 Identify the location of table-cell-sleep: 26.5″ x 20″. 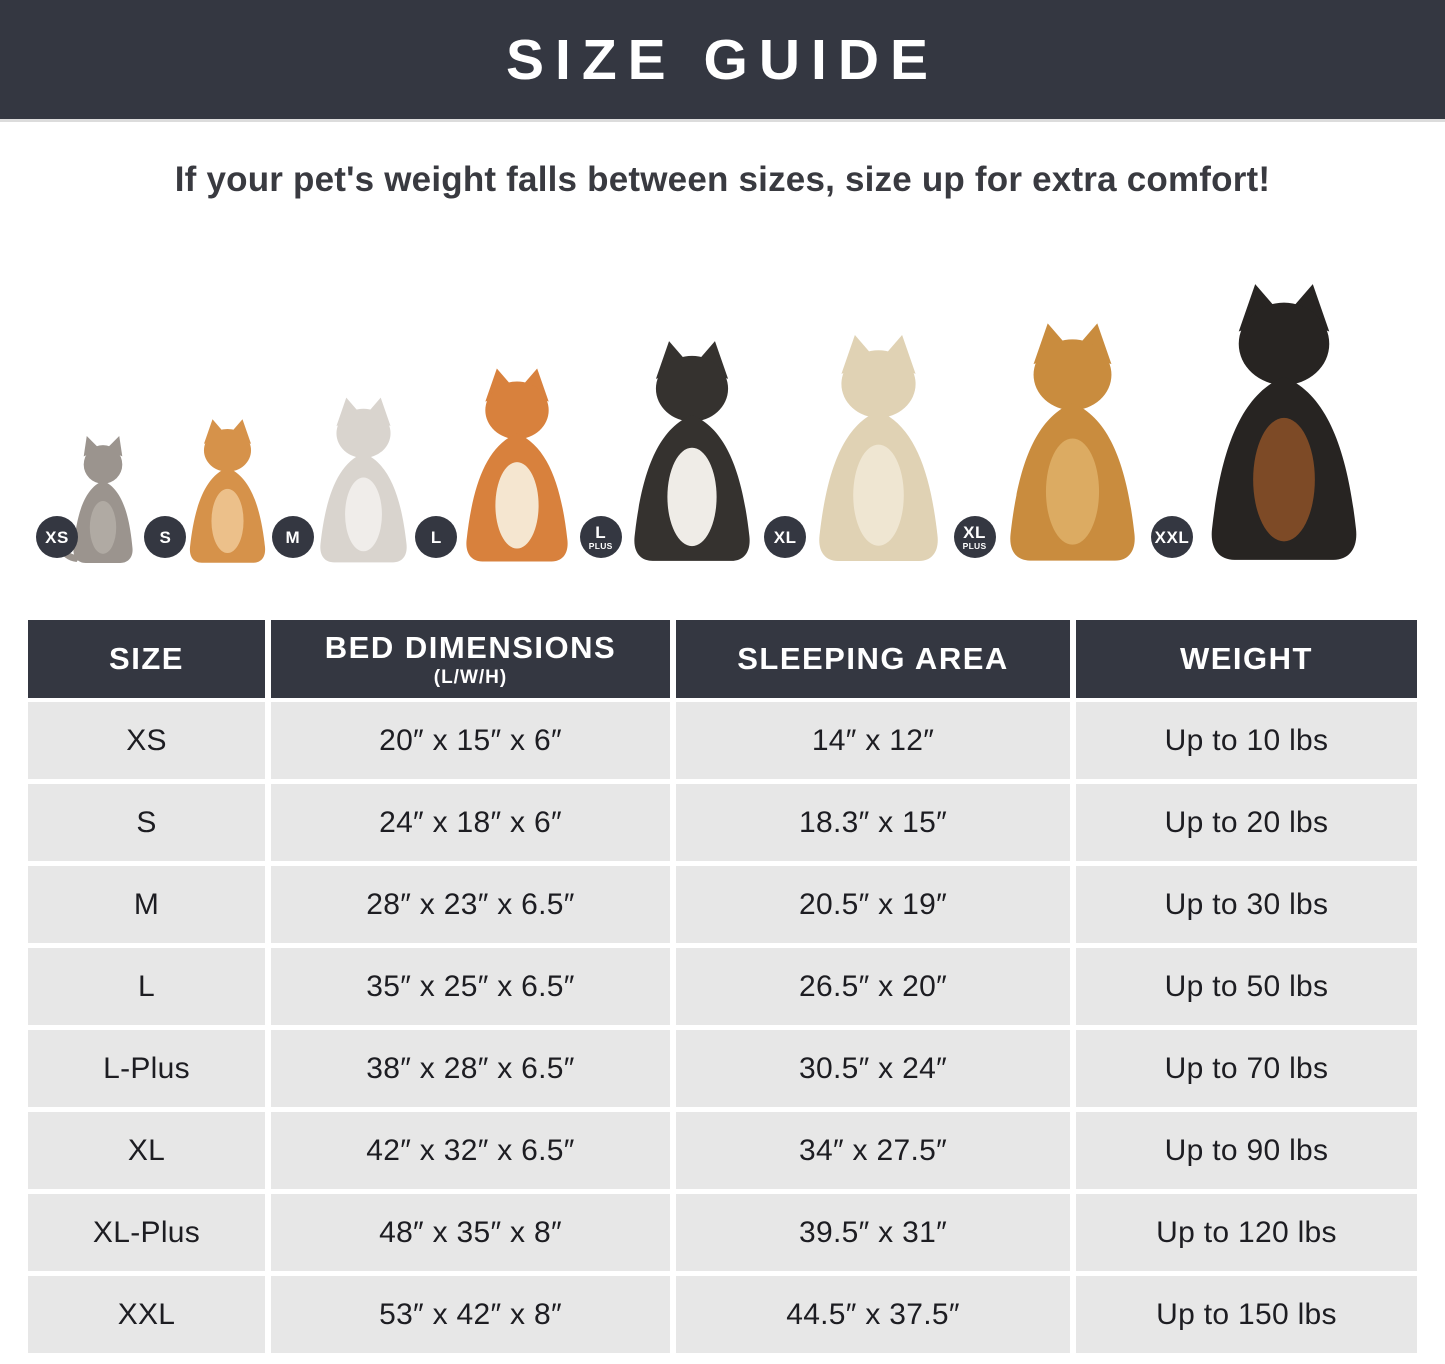
(873, 986).